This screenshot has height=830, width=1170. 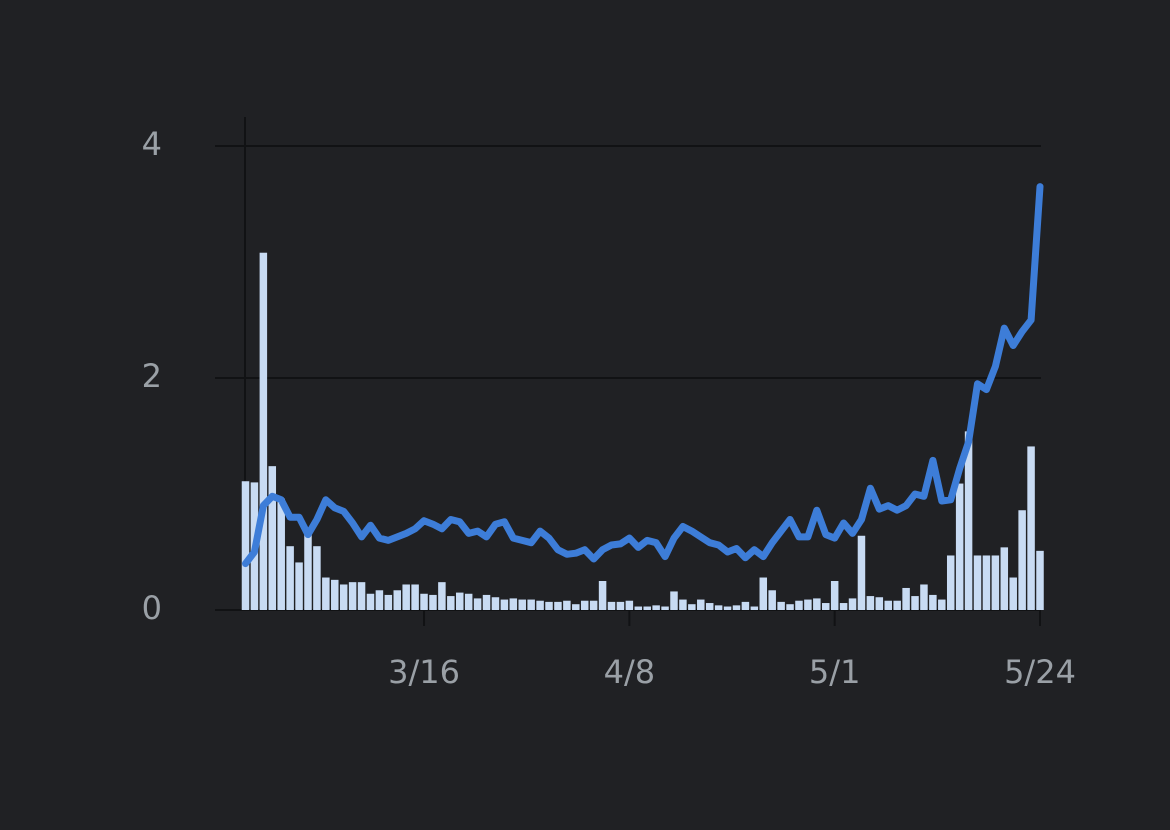 What do you see at coordinates (424, 672) in the screenshot?
I see `x-tick-label: 3/16` at bounding box center [424, 672].